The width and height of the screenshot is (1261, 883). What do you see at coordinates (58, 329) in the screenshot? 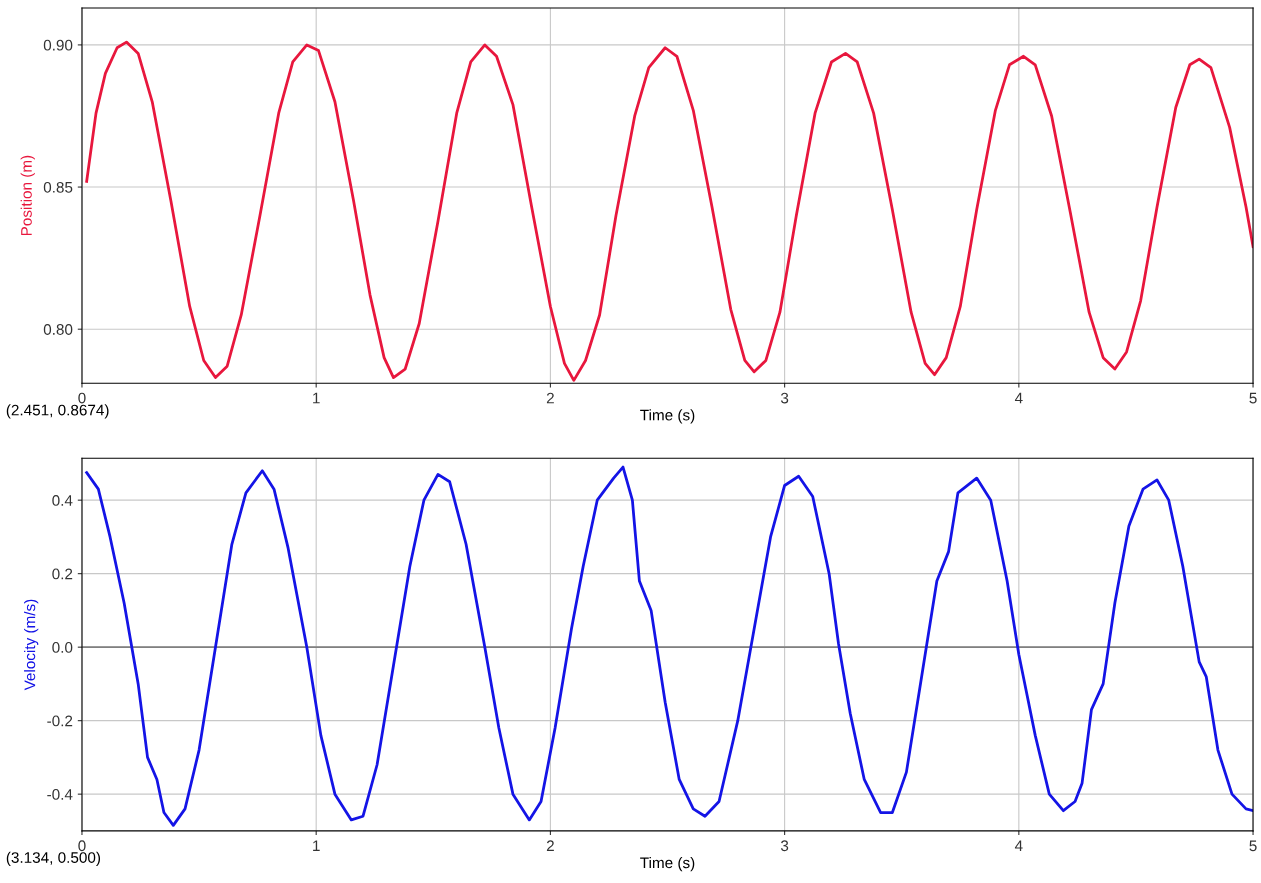
I see `y-tick-label: 0.80` at bounding box center [58, 329].